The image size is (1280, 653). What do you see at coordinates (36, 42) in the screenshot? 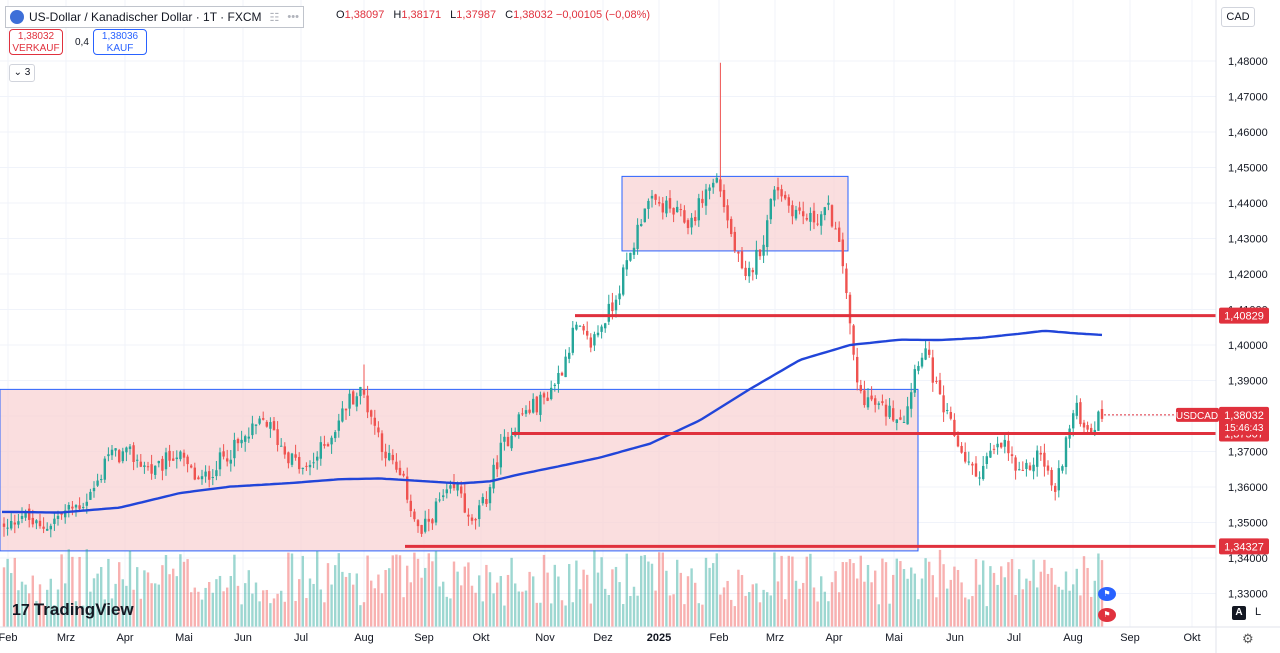
I see `sell-button: 1,38032 VERKAUF` at bounding box center [36, 42].